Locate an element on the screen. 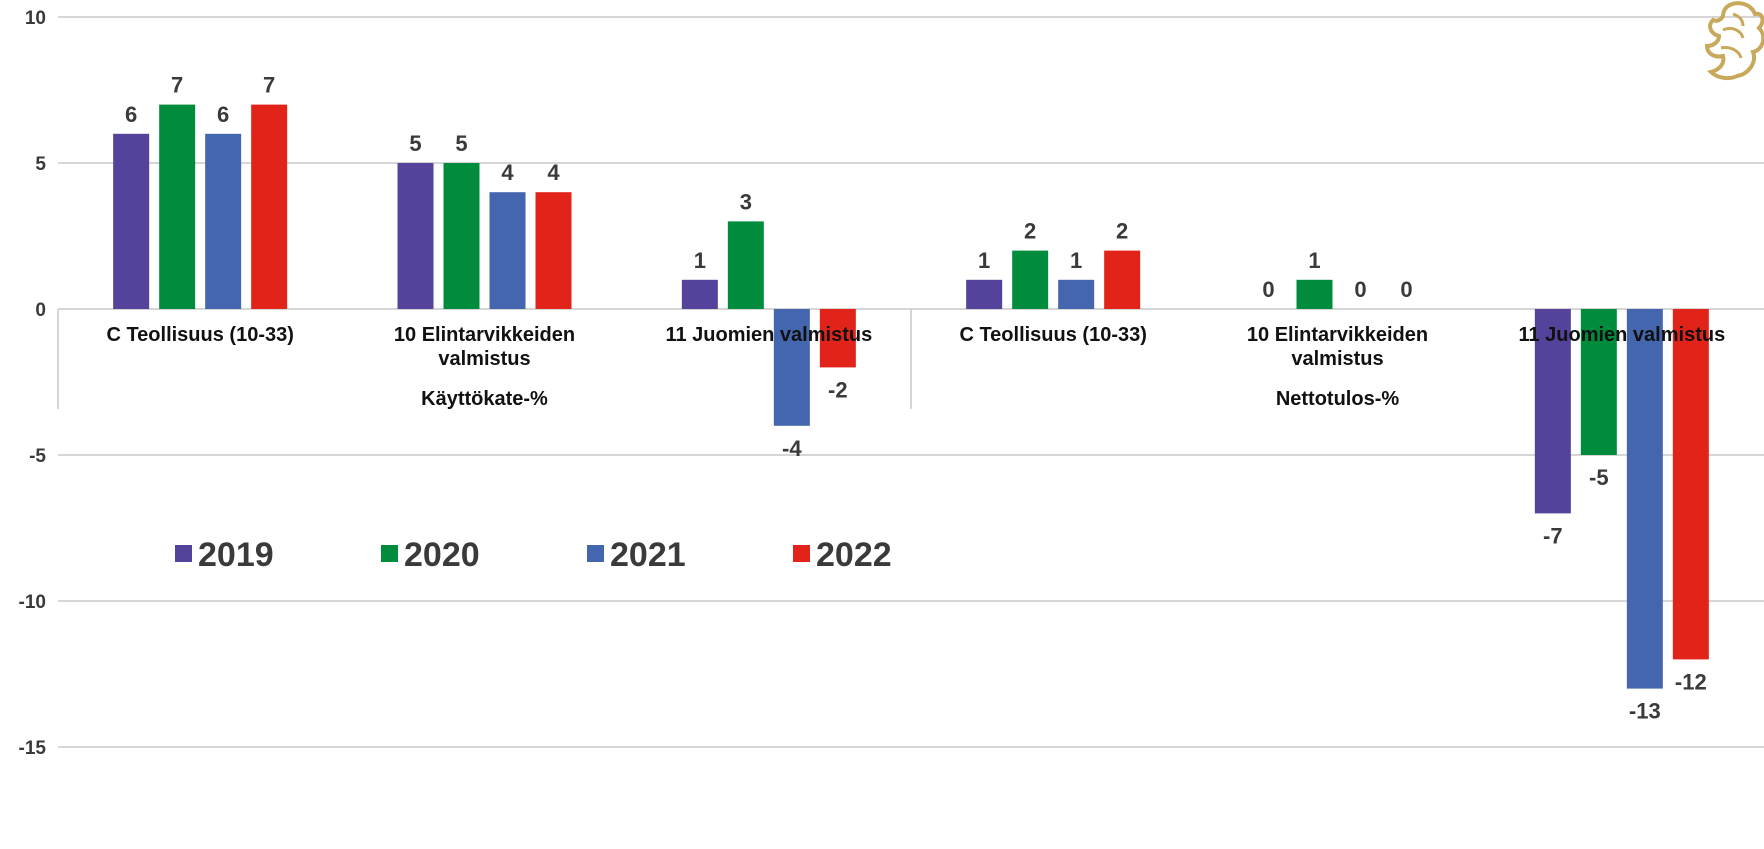  legend-swatch-2020 is located at coordinates (389, 553).